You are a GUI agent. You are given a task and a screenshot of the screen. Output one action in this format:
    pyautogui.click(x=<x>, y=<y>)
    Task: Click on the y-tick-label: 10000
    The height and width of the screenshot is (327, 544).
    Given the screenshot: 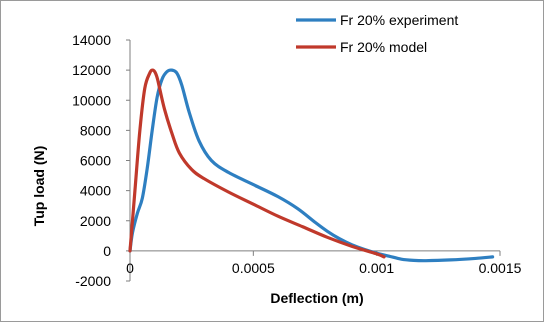 What is the action you would take?
    pyautogui.click(x=91, y=100)
    